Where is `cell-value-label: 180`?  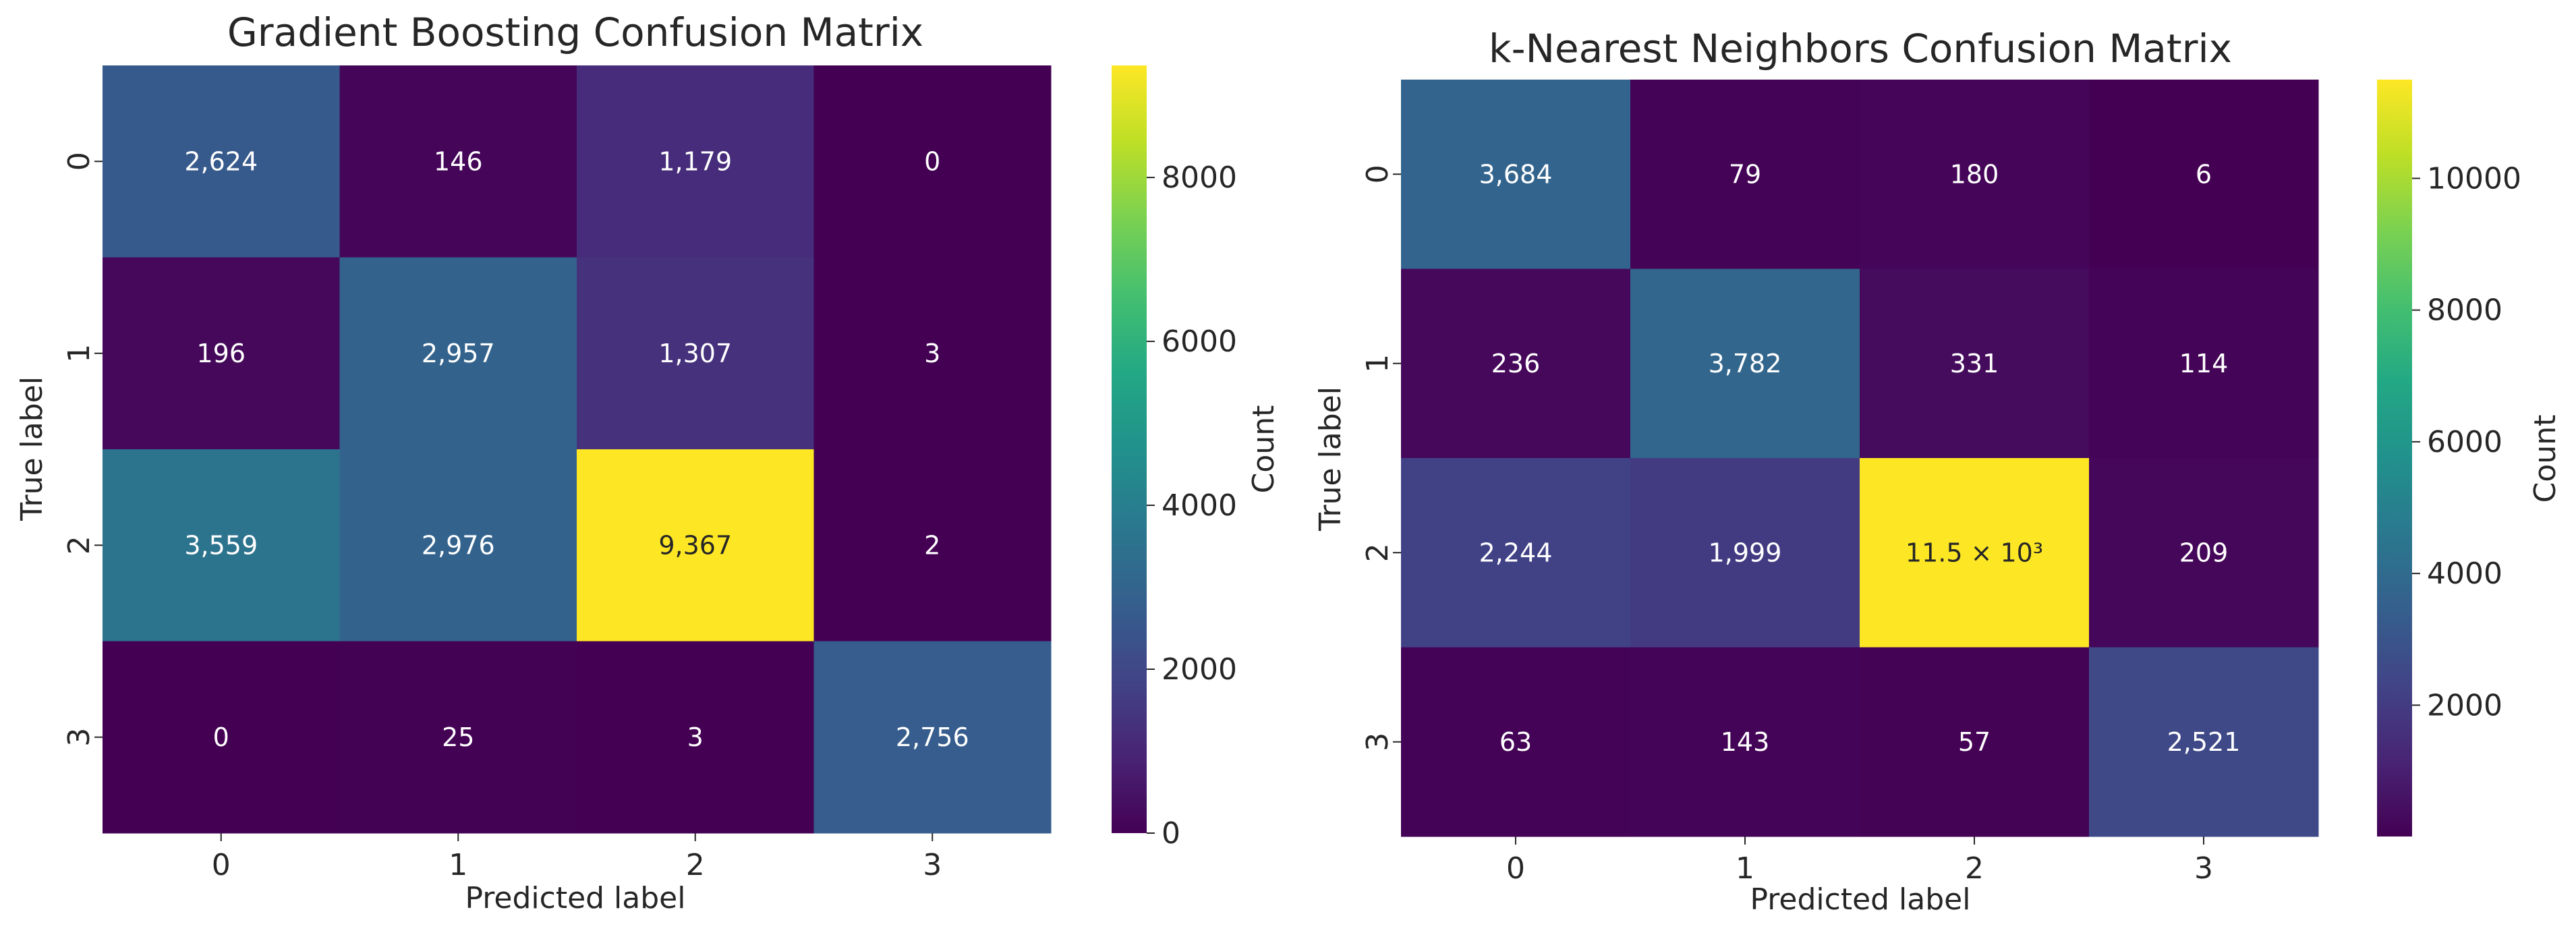 cell-value-label: 180 is located at coordinates (1974, 174).